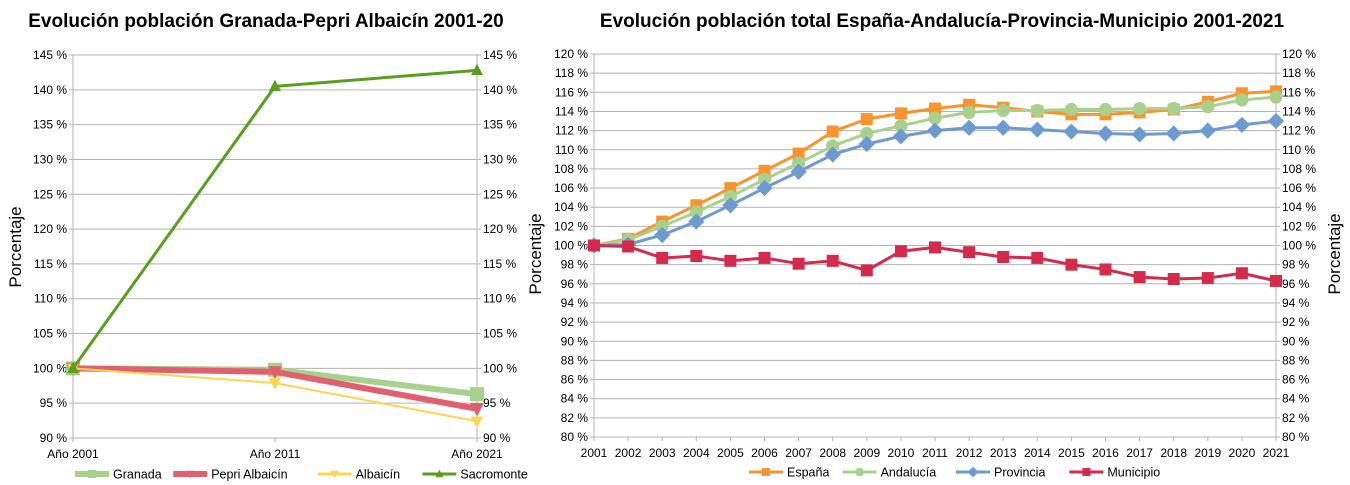  Describe the element at coordinates (1139, 453) in the screenshot. I see `x-tick-label: 2017` at that location.